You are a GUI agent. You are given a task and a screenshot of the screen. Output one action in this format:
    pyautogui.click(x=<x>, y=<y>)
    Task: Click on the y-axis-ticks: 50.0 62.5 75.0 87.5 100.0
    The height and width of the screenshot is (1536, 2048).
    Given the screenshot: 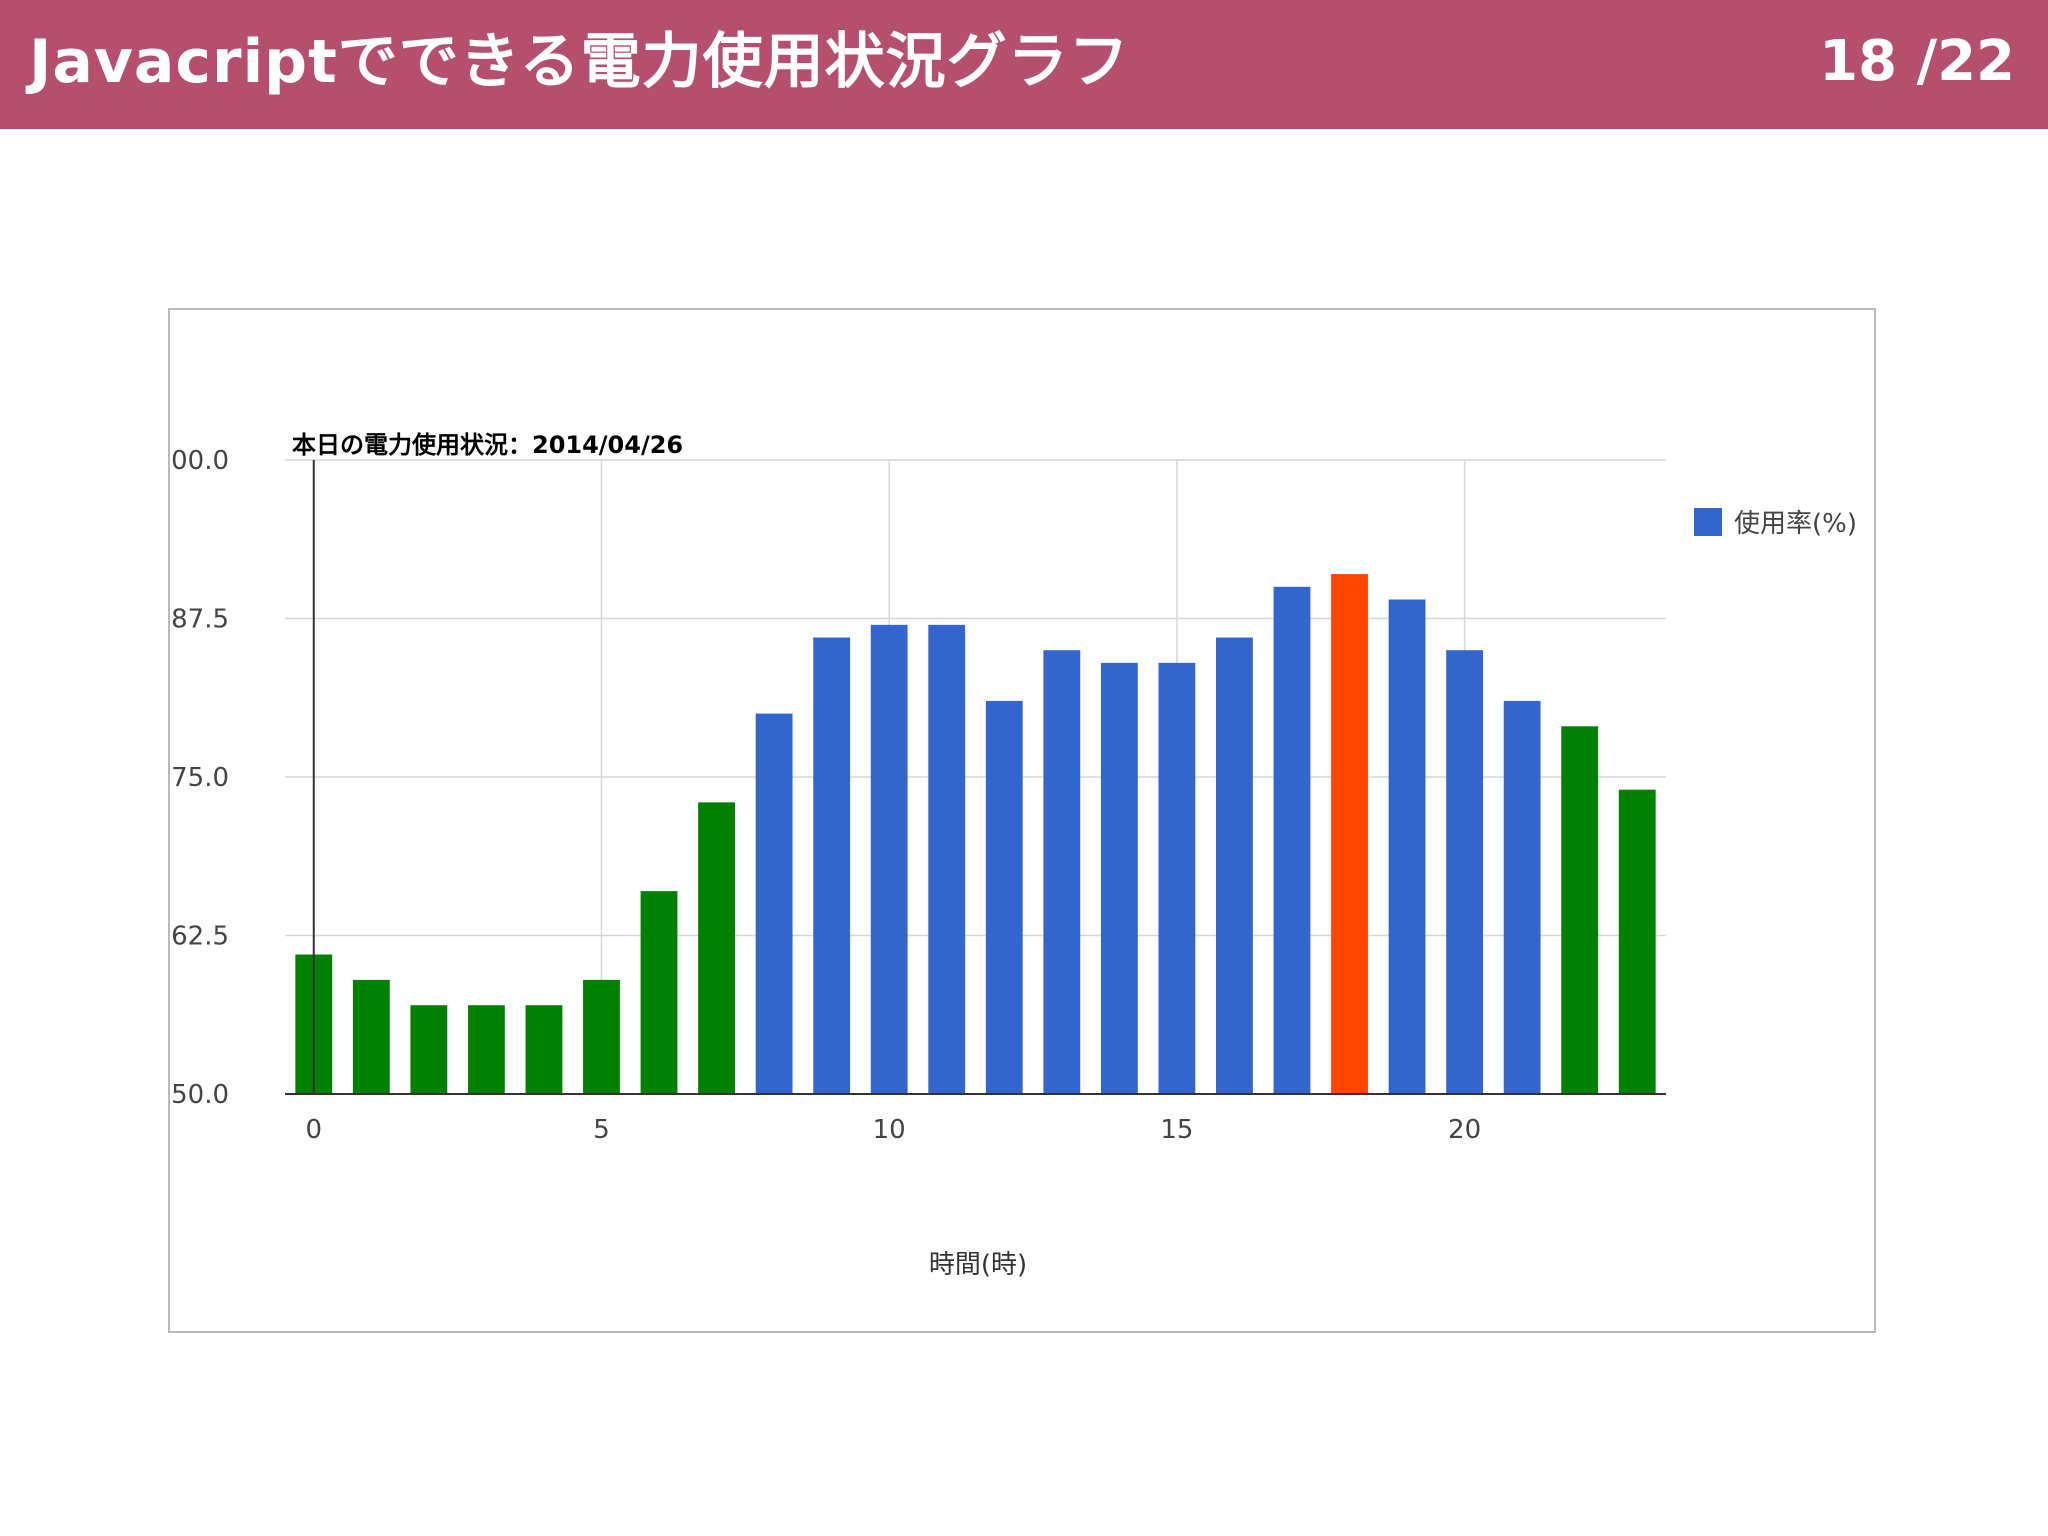 What is the action you would take?
    pyautogui.click(x=199, y=778)
    